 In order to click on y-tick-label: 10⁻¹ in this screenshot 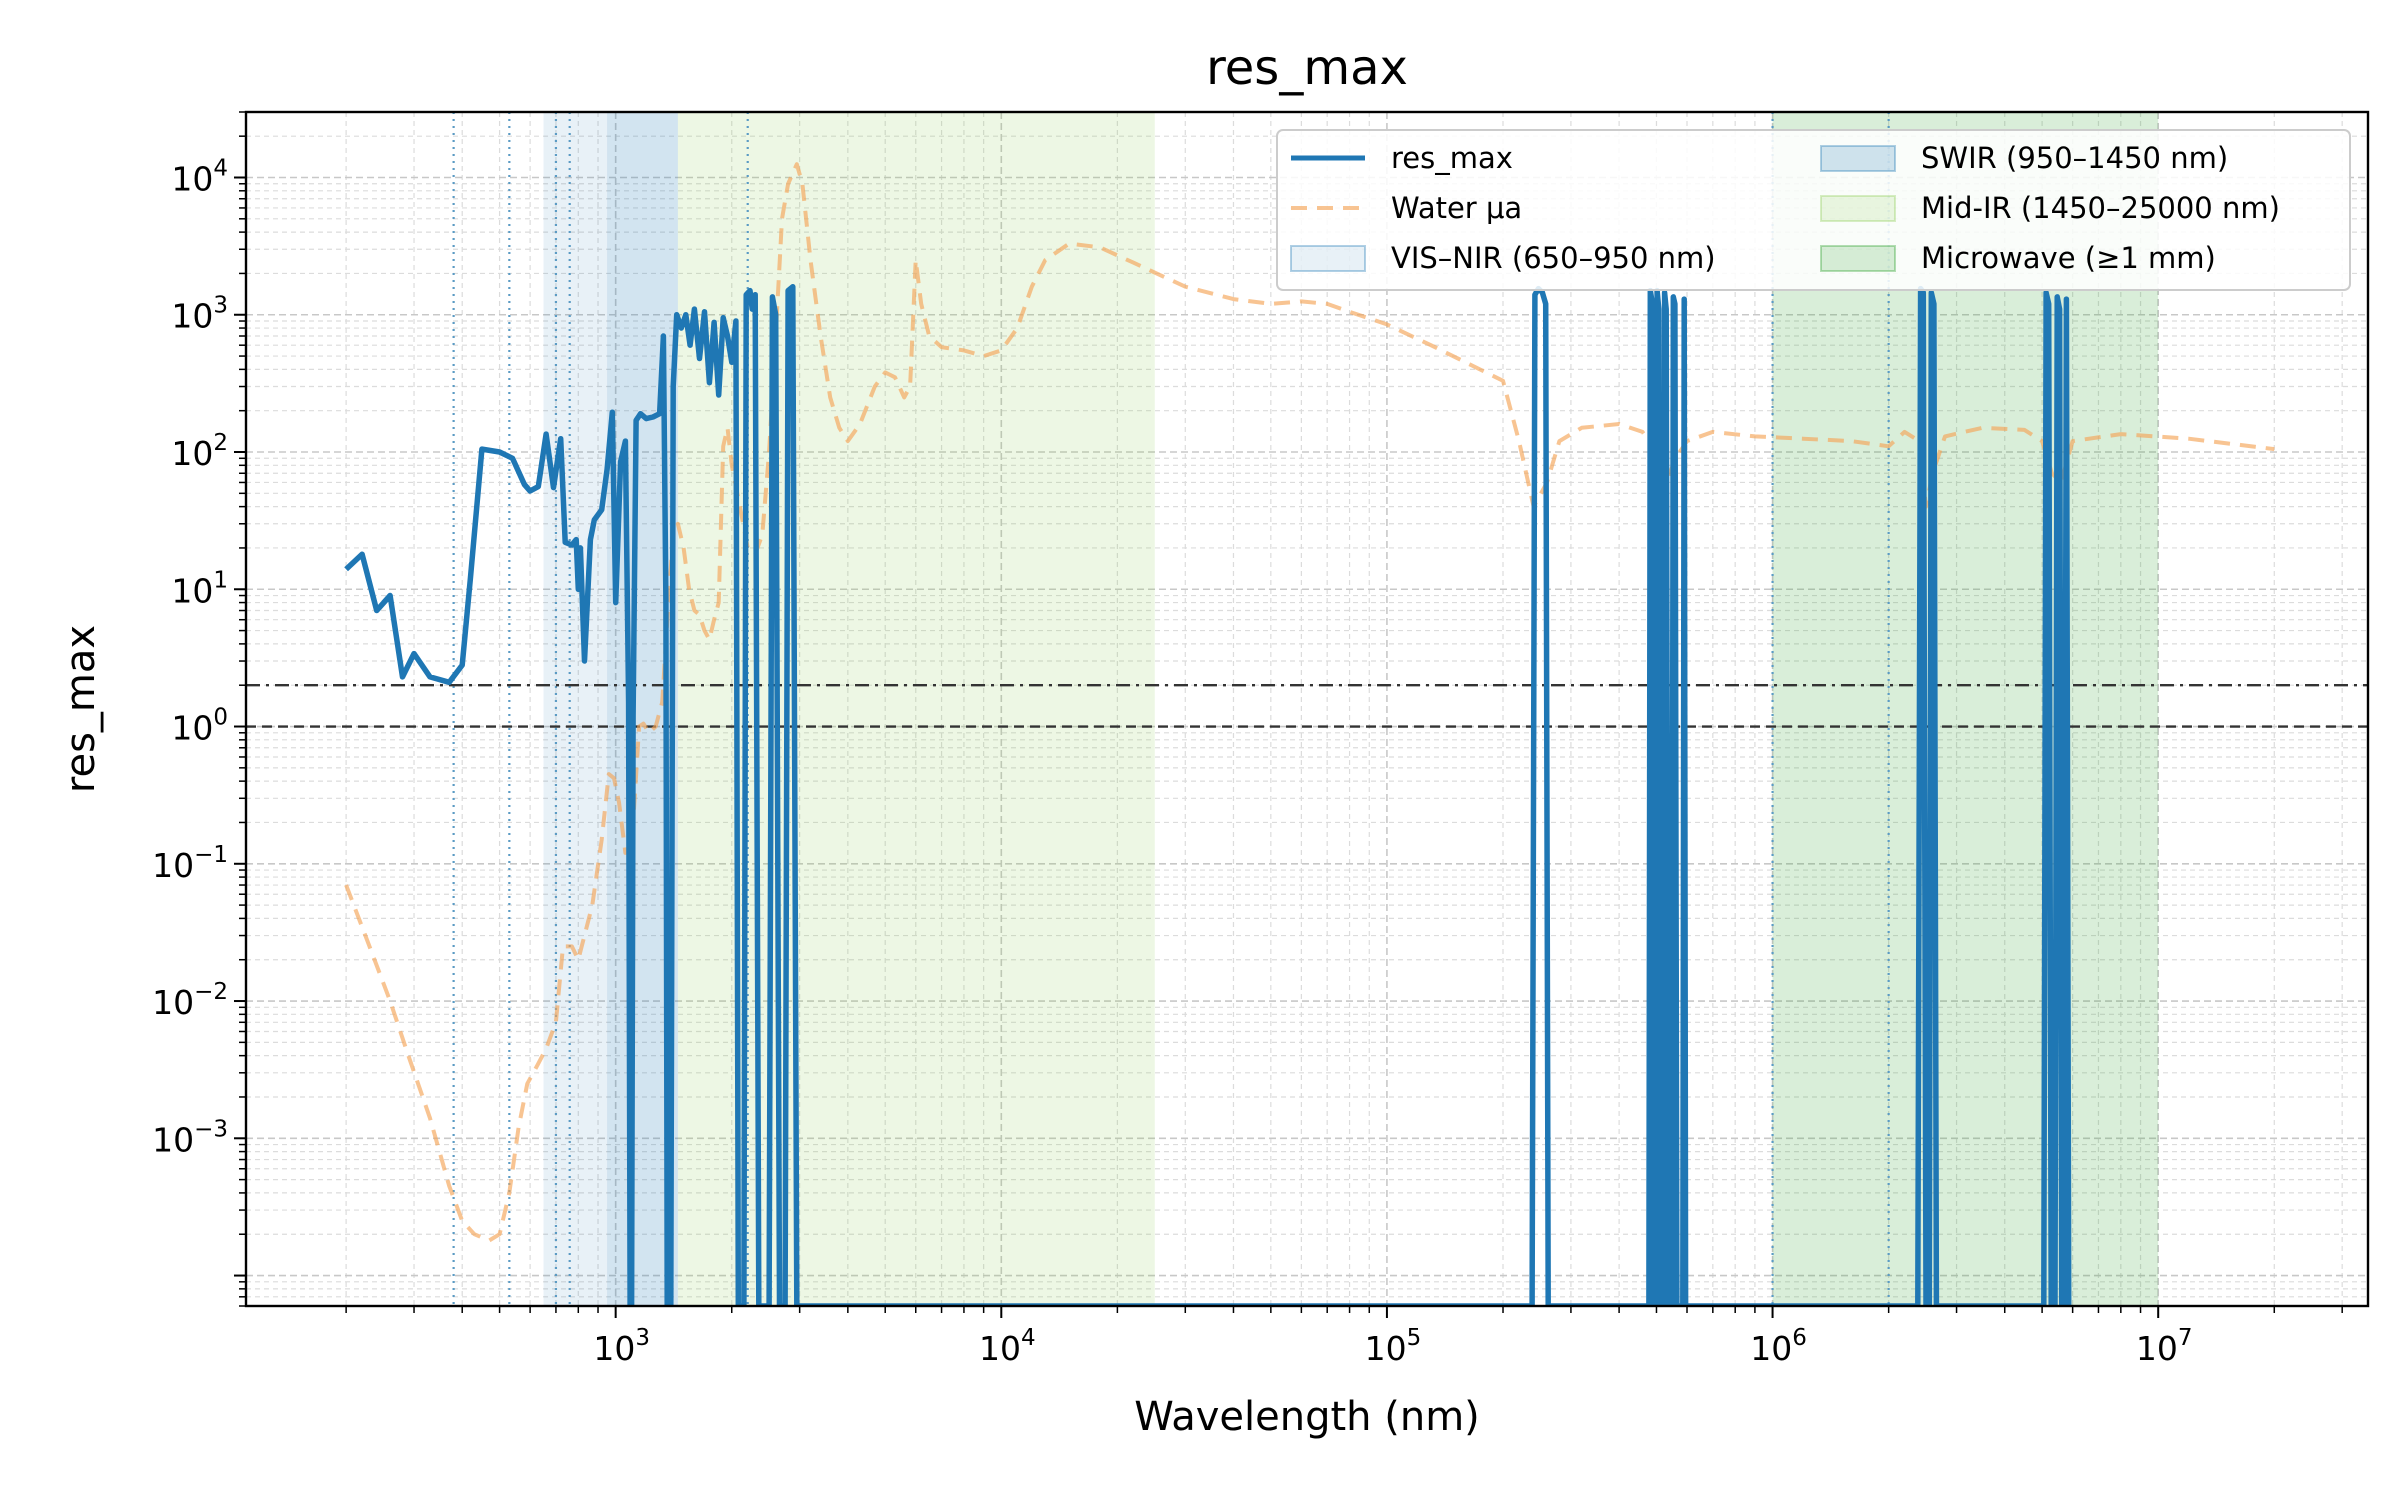, I will do `click(190, 863)`.